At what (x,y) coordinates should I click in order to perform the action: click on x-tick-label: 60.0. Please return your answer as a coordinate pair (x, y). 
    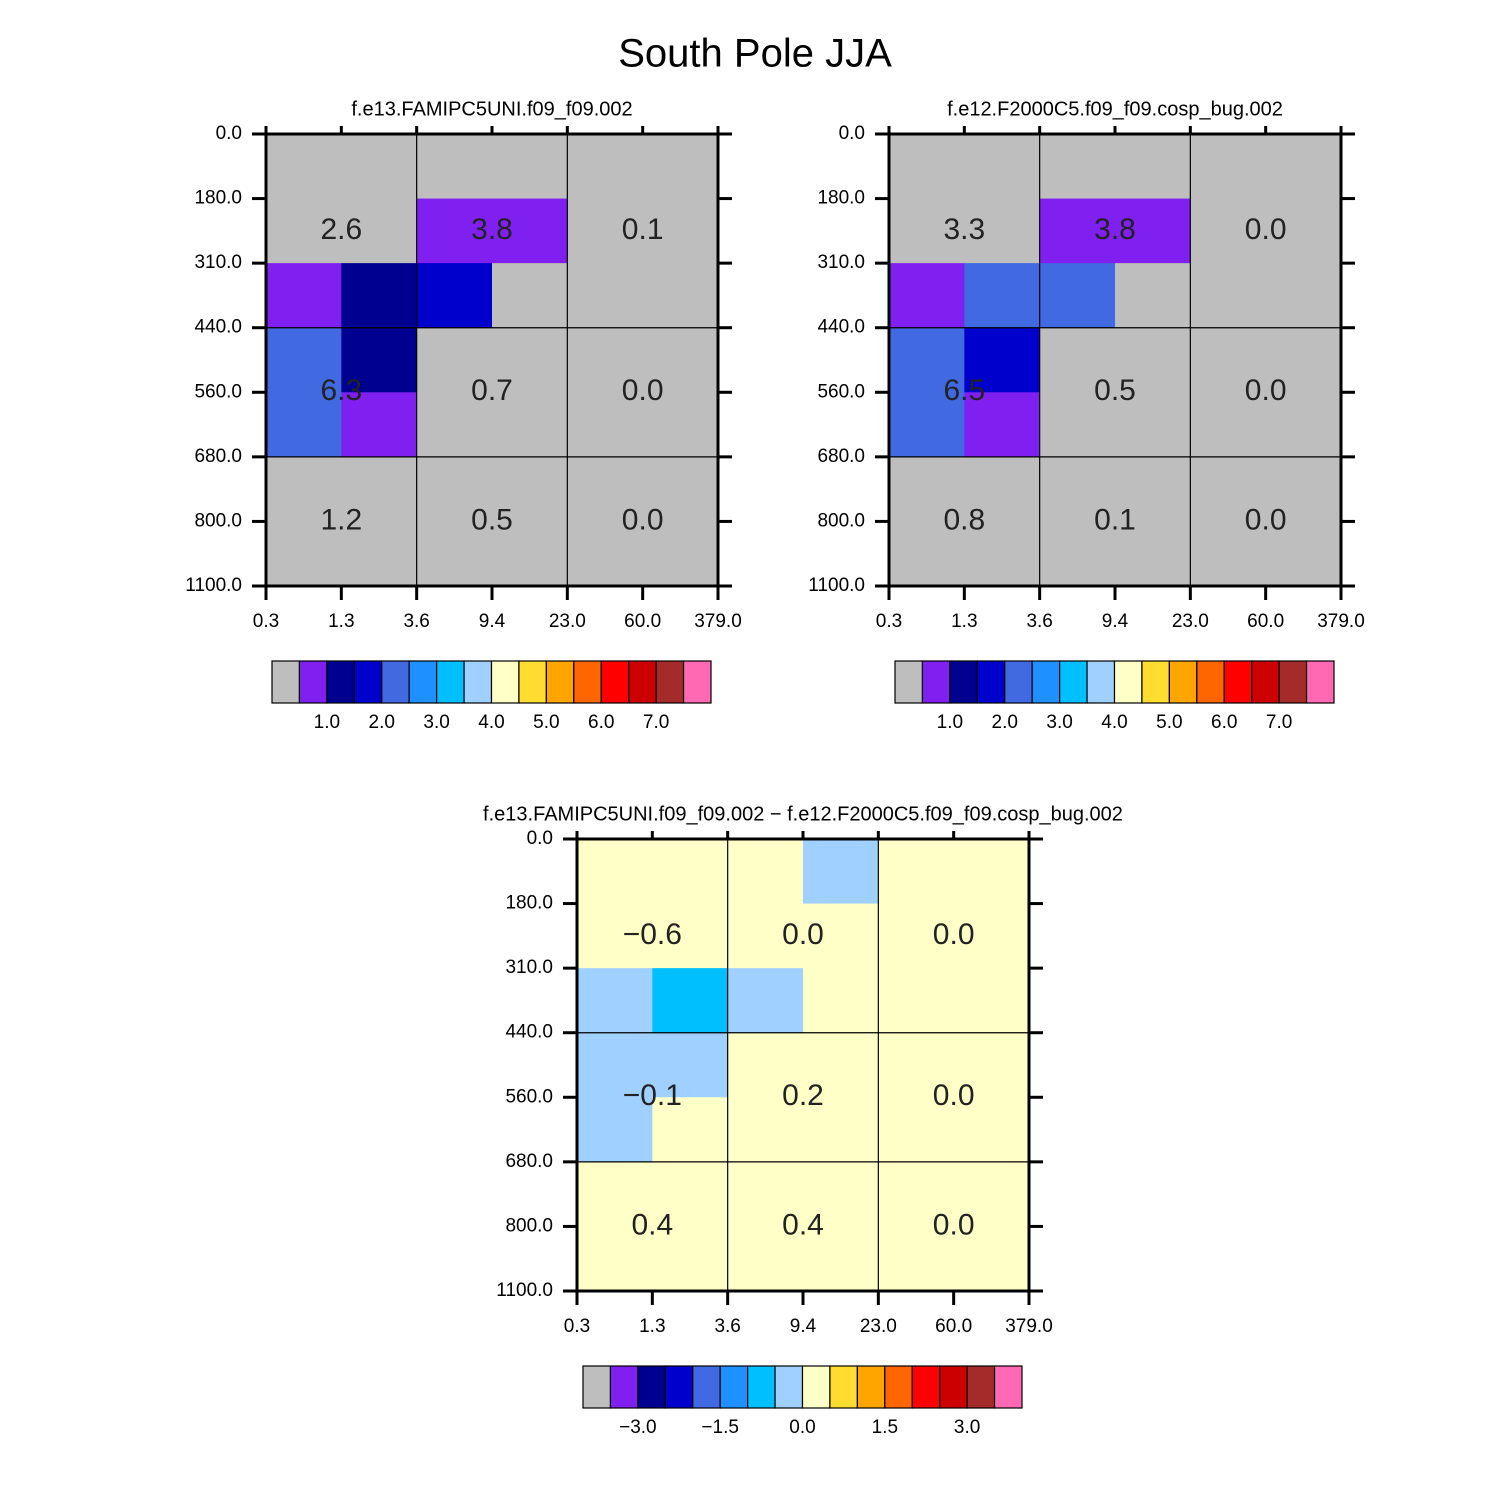
    Looking at the image, I should click on (953, 1326).